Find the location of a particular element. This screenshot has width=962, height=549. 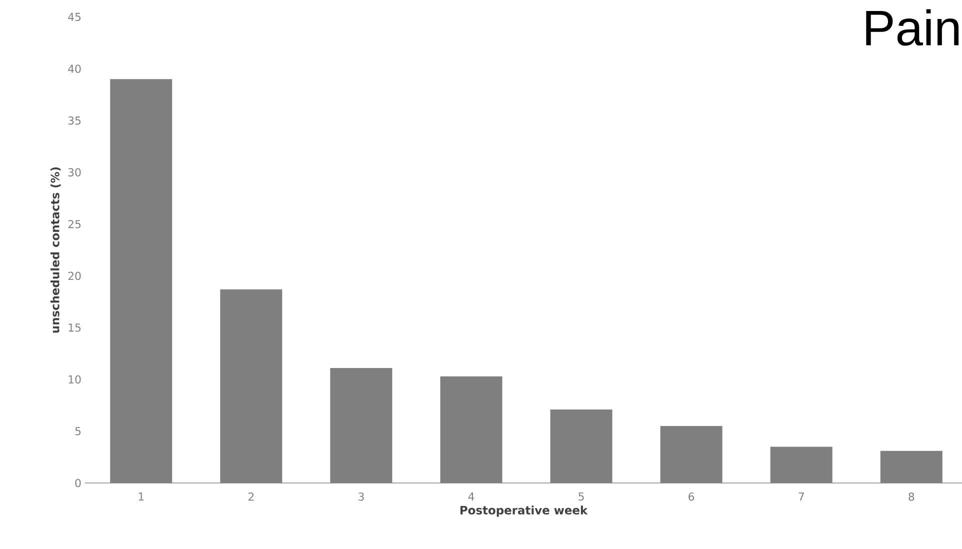

x-tick-label: 5 is located at coordinates (581, 496).